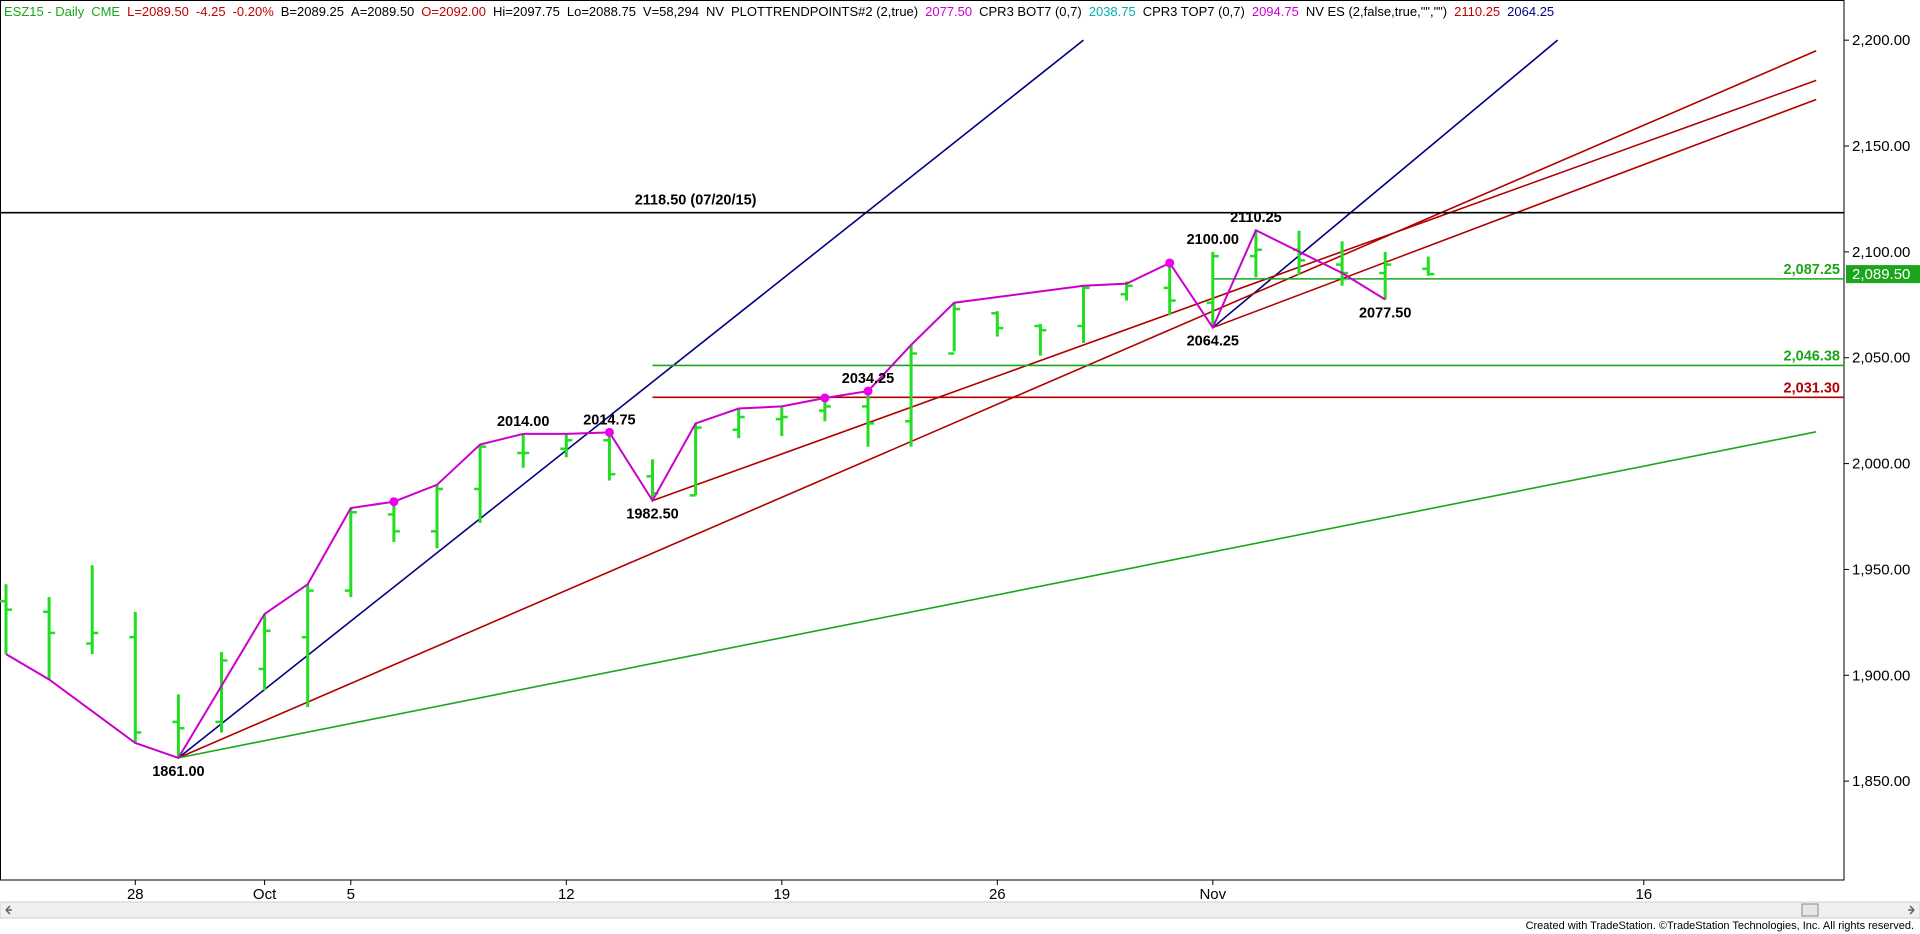  I want to click on y-tick-label: 2,100.00, so click(1881, 252).